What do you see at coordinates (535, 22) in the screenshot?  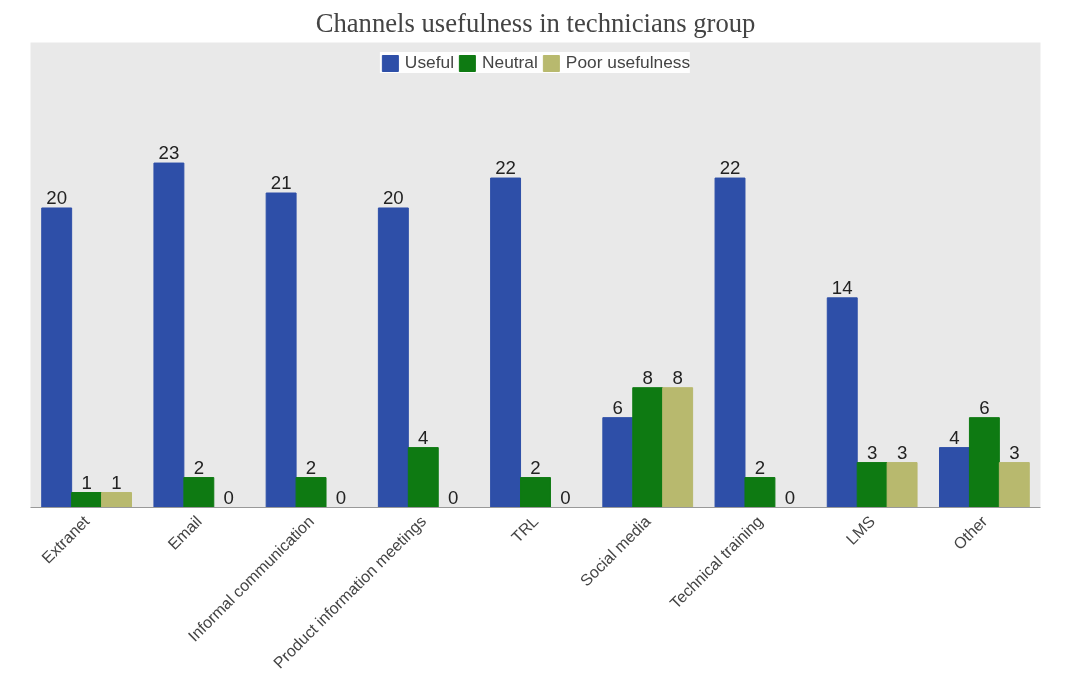 I see `chart-title: Channels usefulness in technicians group` at bounding box center [535, 22].